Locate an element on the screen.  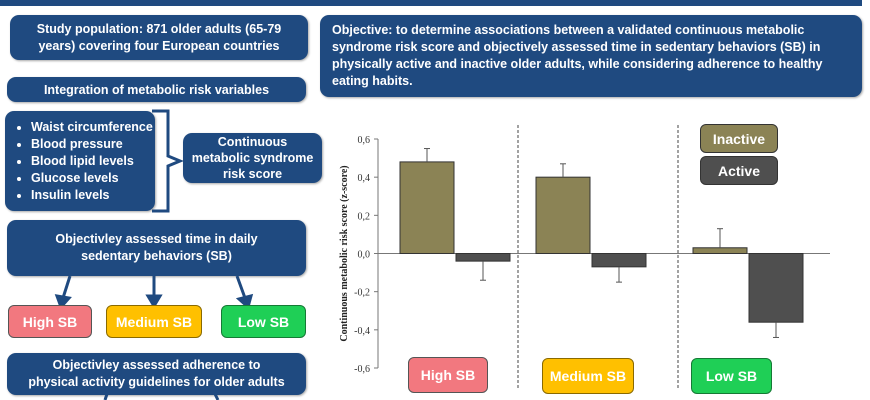
category-label: High SB is located at coordinates (50, 321).